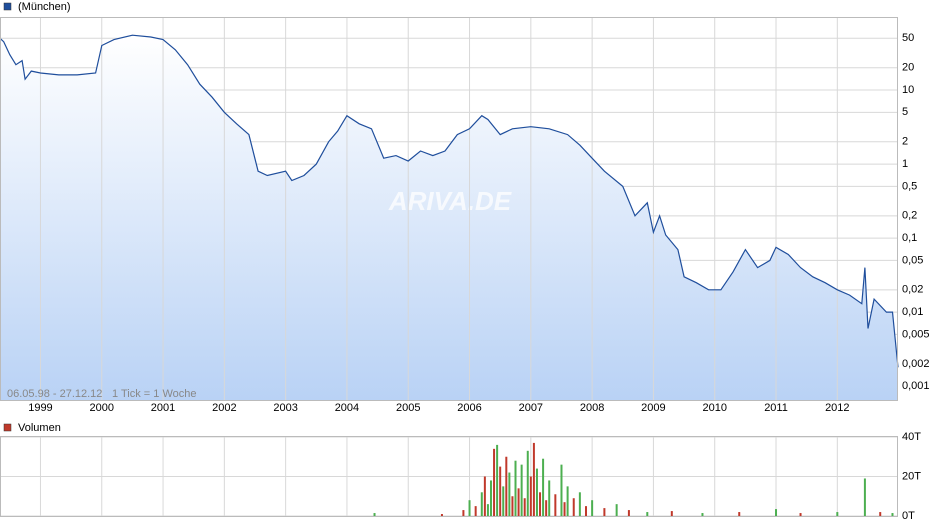 The height and width of the screenshot is (526, 940). I want to click on y-tick-label: 0,05, so click(912, 260).